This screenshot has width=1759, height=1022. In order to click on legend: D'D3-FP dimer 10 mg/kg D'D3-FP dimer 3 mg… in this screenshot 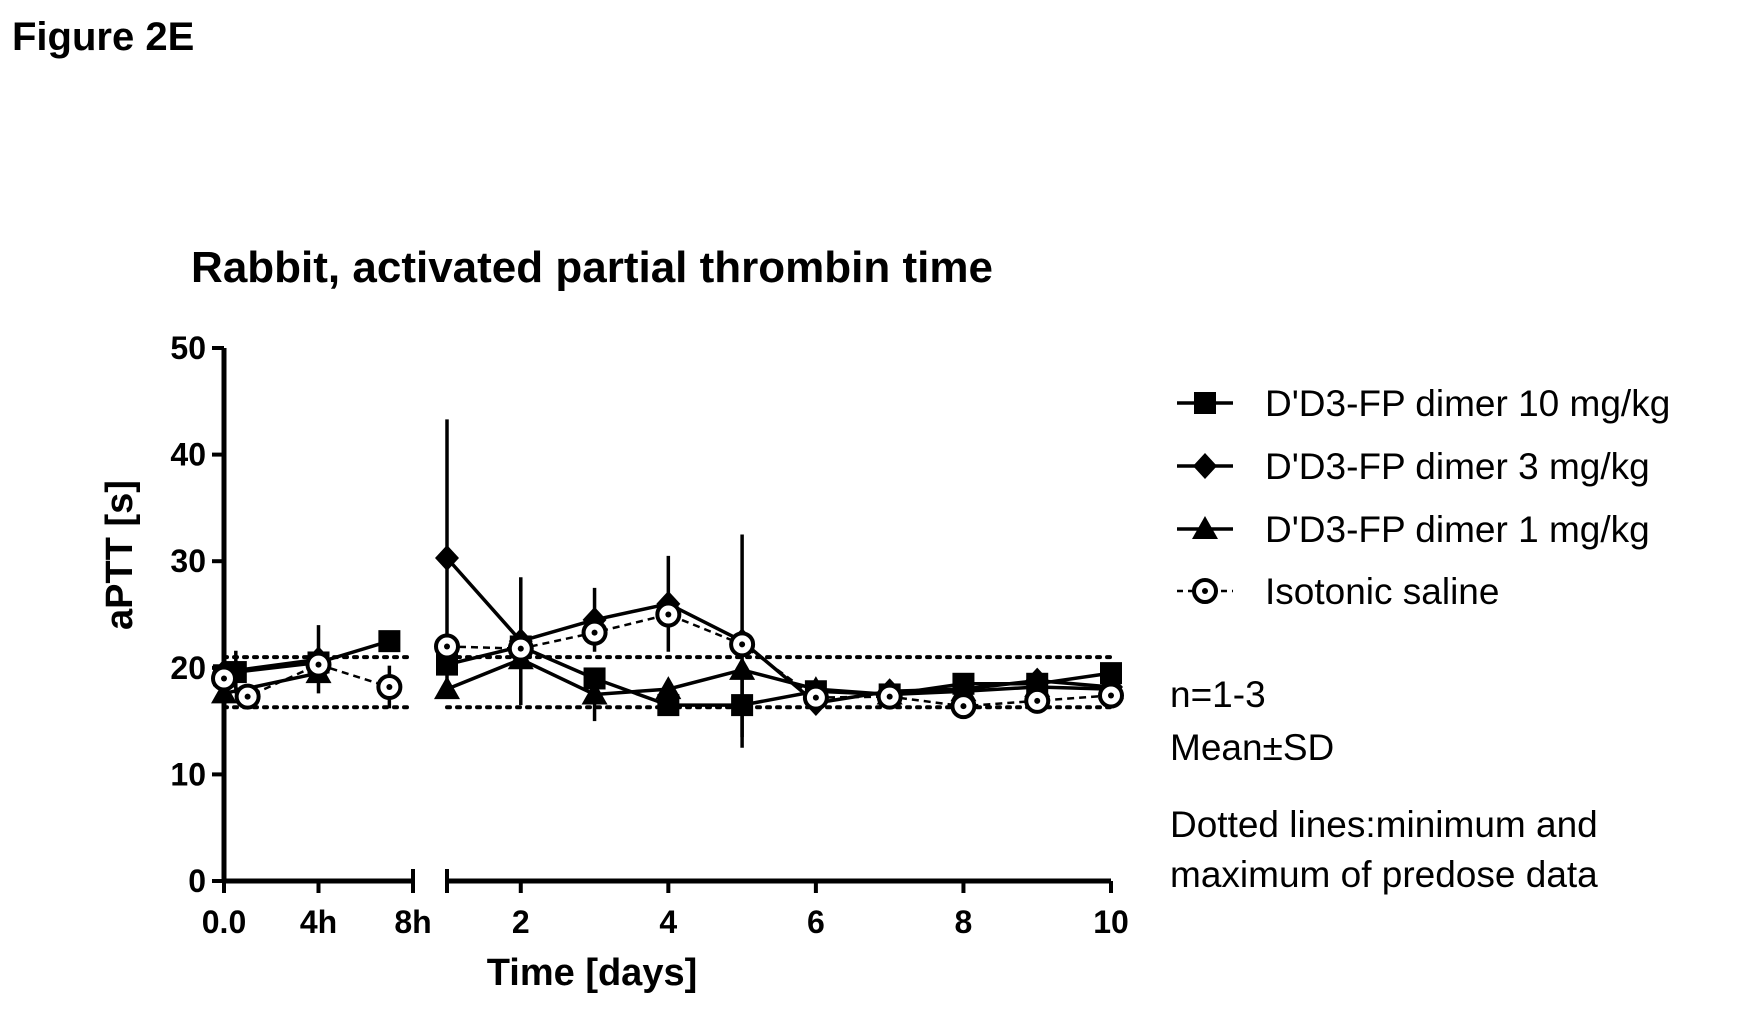, I will do `click(1423, 497)`.